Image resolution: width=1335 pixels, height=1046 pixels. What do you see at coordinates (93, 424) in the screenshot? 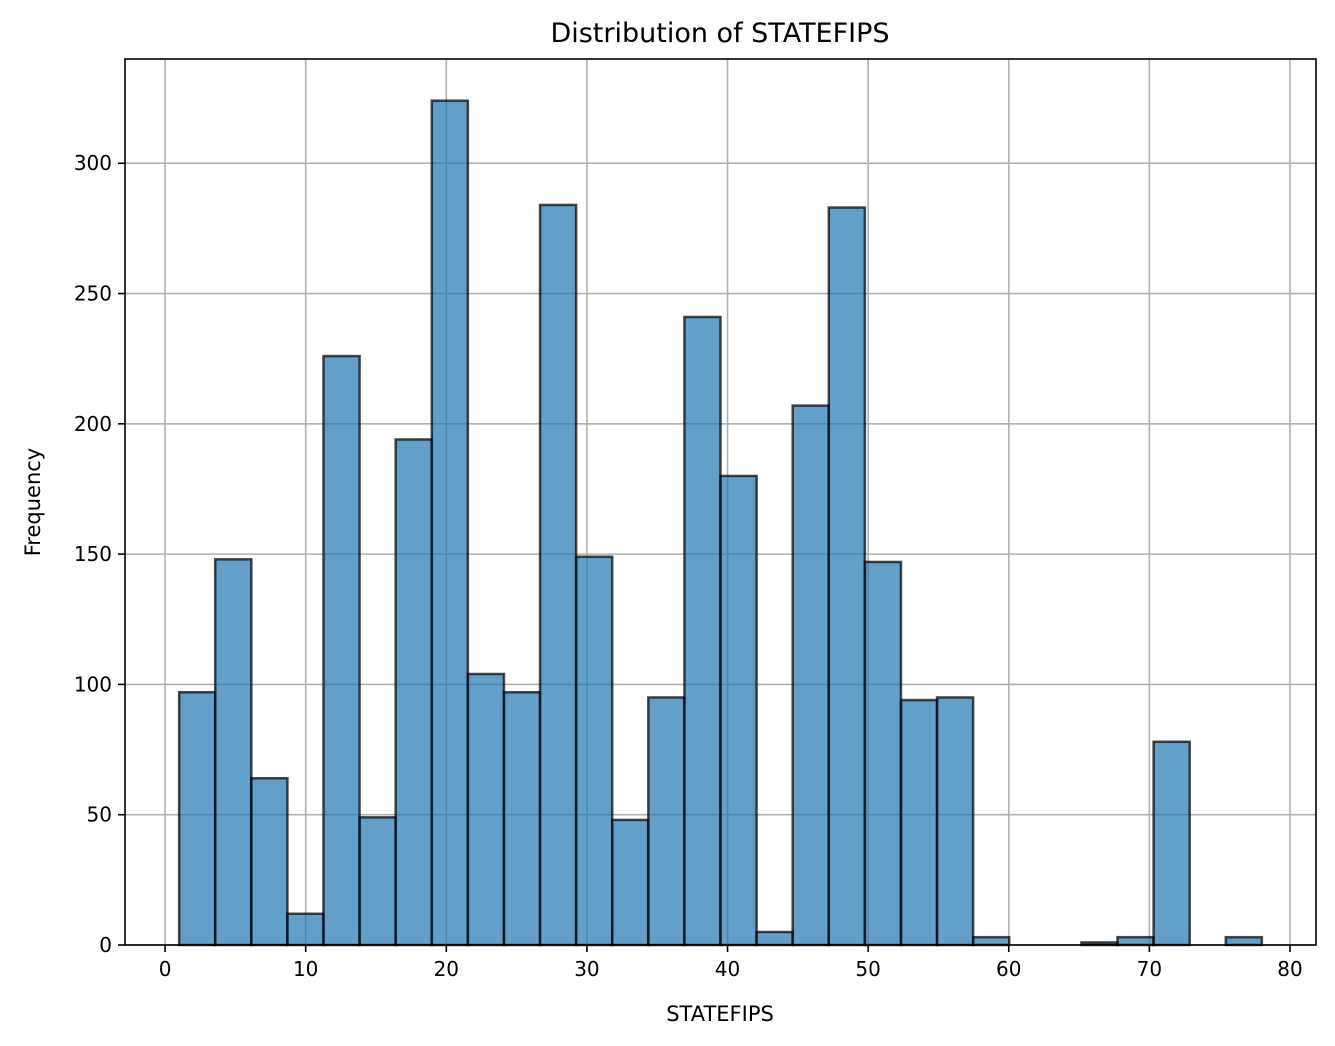
I see `y-tick-label: 200` at bounding box center [93, 424].